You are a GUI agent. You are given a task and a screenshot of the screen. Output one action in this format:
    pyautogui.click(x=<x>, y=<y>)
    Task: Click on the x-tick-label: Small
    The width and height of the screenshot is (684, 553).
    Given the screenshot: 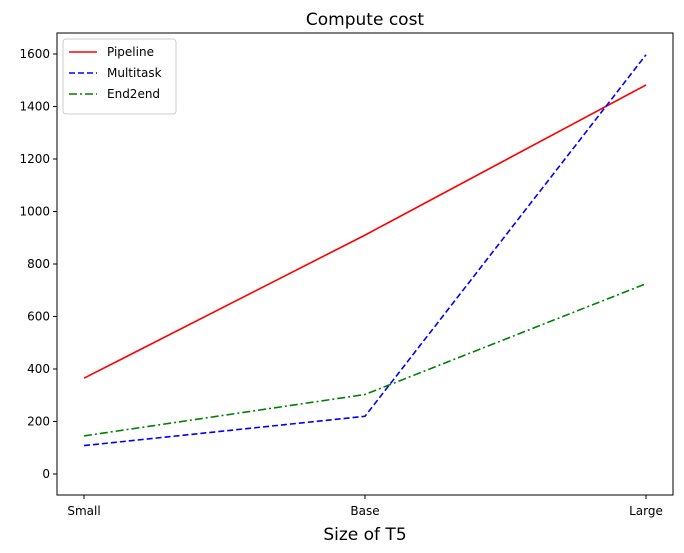 What is the action you would take?
    pyautogui.click(x=83, y=511)
    